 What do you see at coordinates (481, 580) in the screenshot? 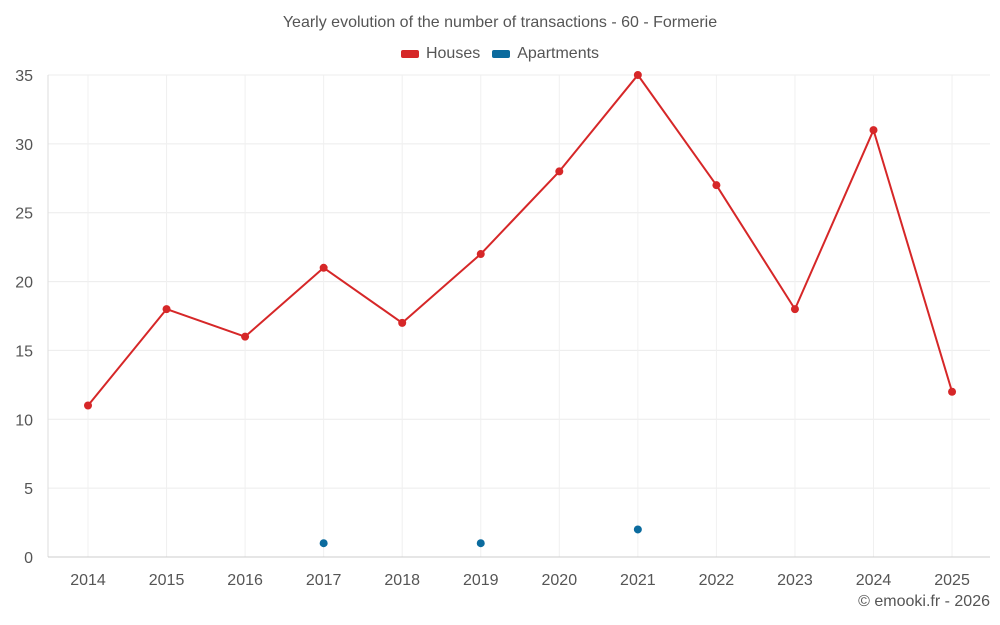
I see `x-tick-label: 2019` at bounding box center [481, 580].